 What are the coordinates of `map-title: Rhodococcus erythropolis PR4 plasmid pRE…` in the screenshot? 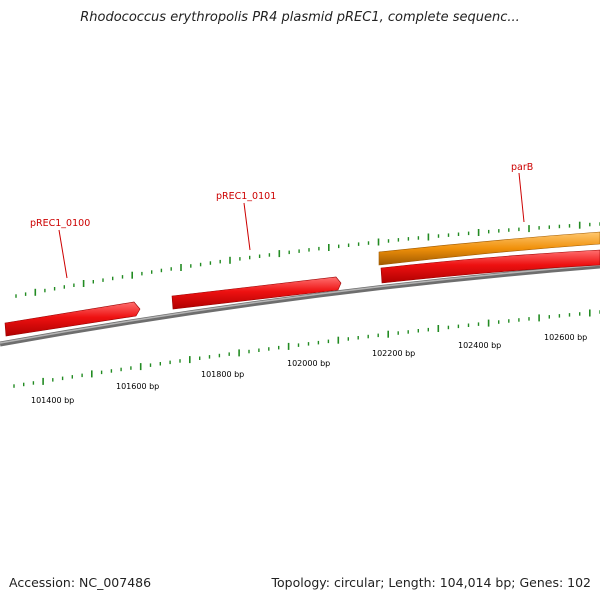 It's located at (300, 17).